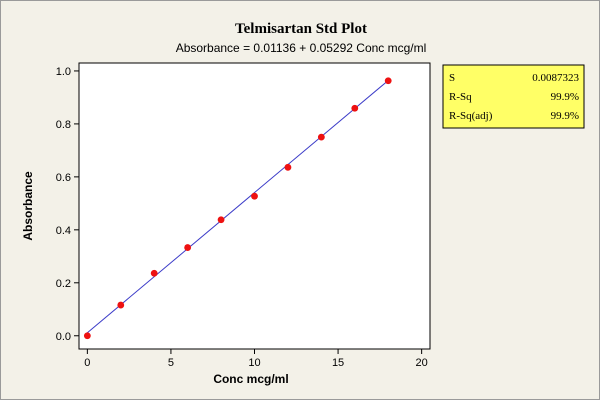  I want to click on x-axis: 0 5 10 15 20, so click(256, 359).